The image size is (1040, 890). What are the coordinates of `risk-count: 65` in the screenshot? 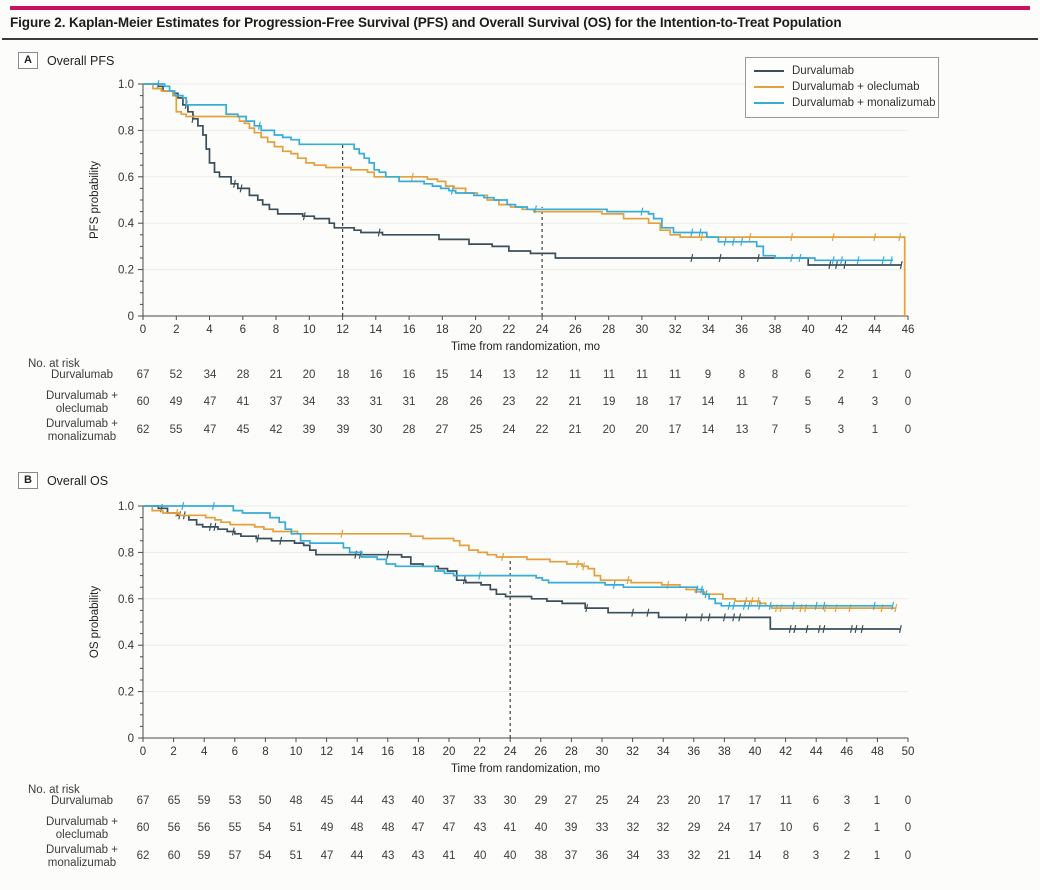 It's located at (174, 801).